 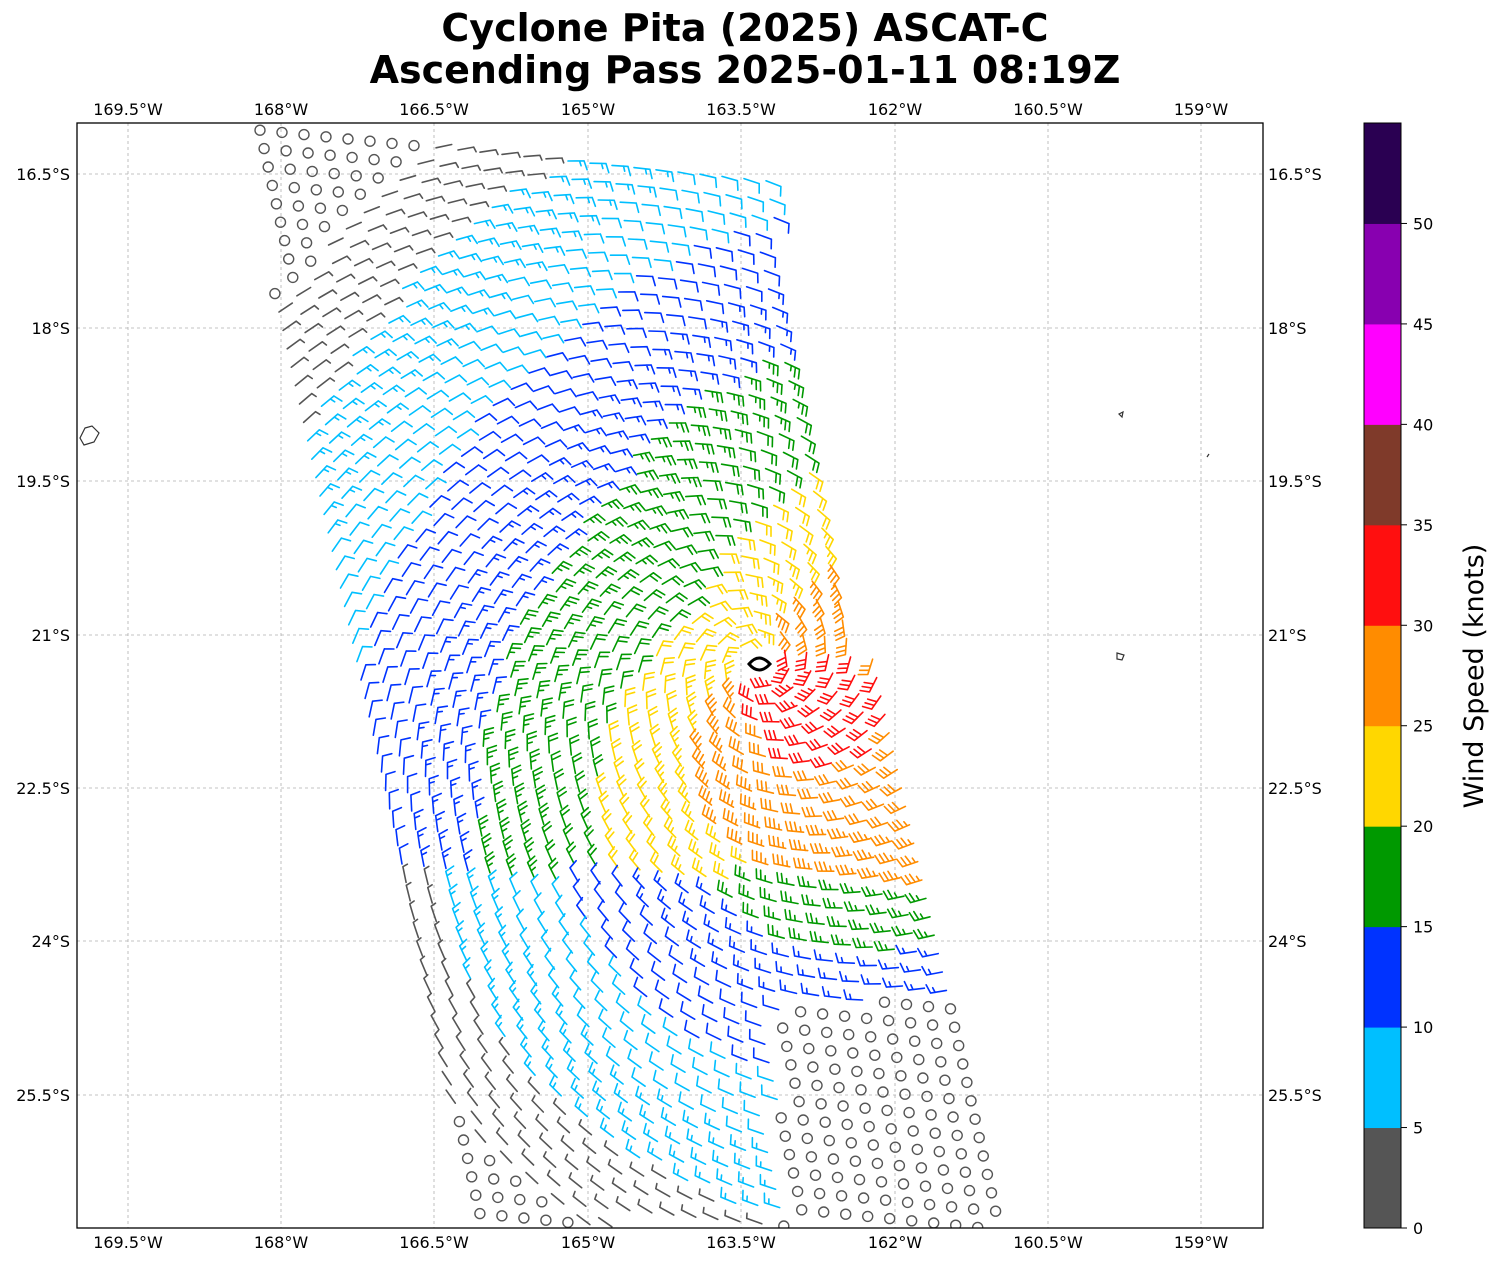 What do you see at coordinates (1287, 635) in the screenshot?
I see `lat-tick-label-right: 21°S` at bounding box center [1287, 635].